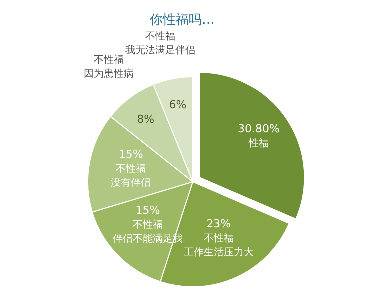  I want to click on data-label: 8%, so click(146, 119).